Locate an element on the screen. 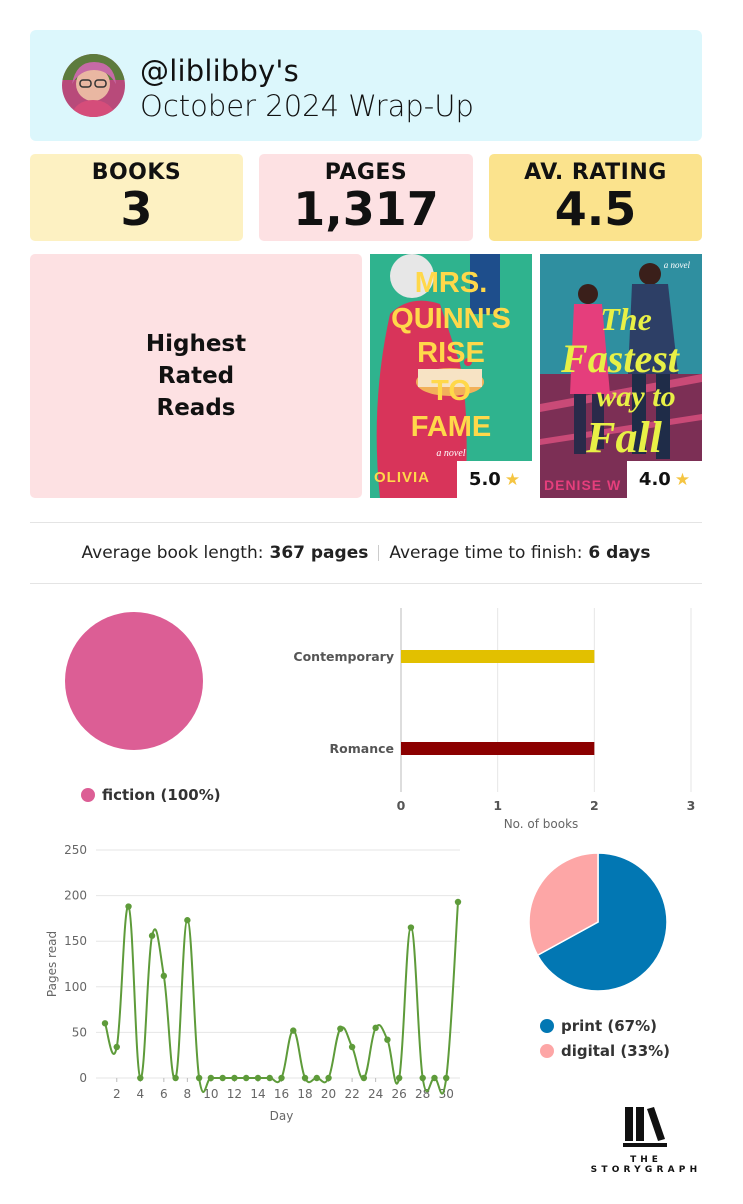 This screenshot has width=743, height=1204. bar-contemporary is located at coordinates (498, 656).